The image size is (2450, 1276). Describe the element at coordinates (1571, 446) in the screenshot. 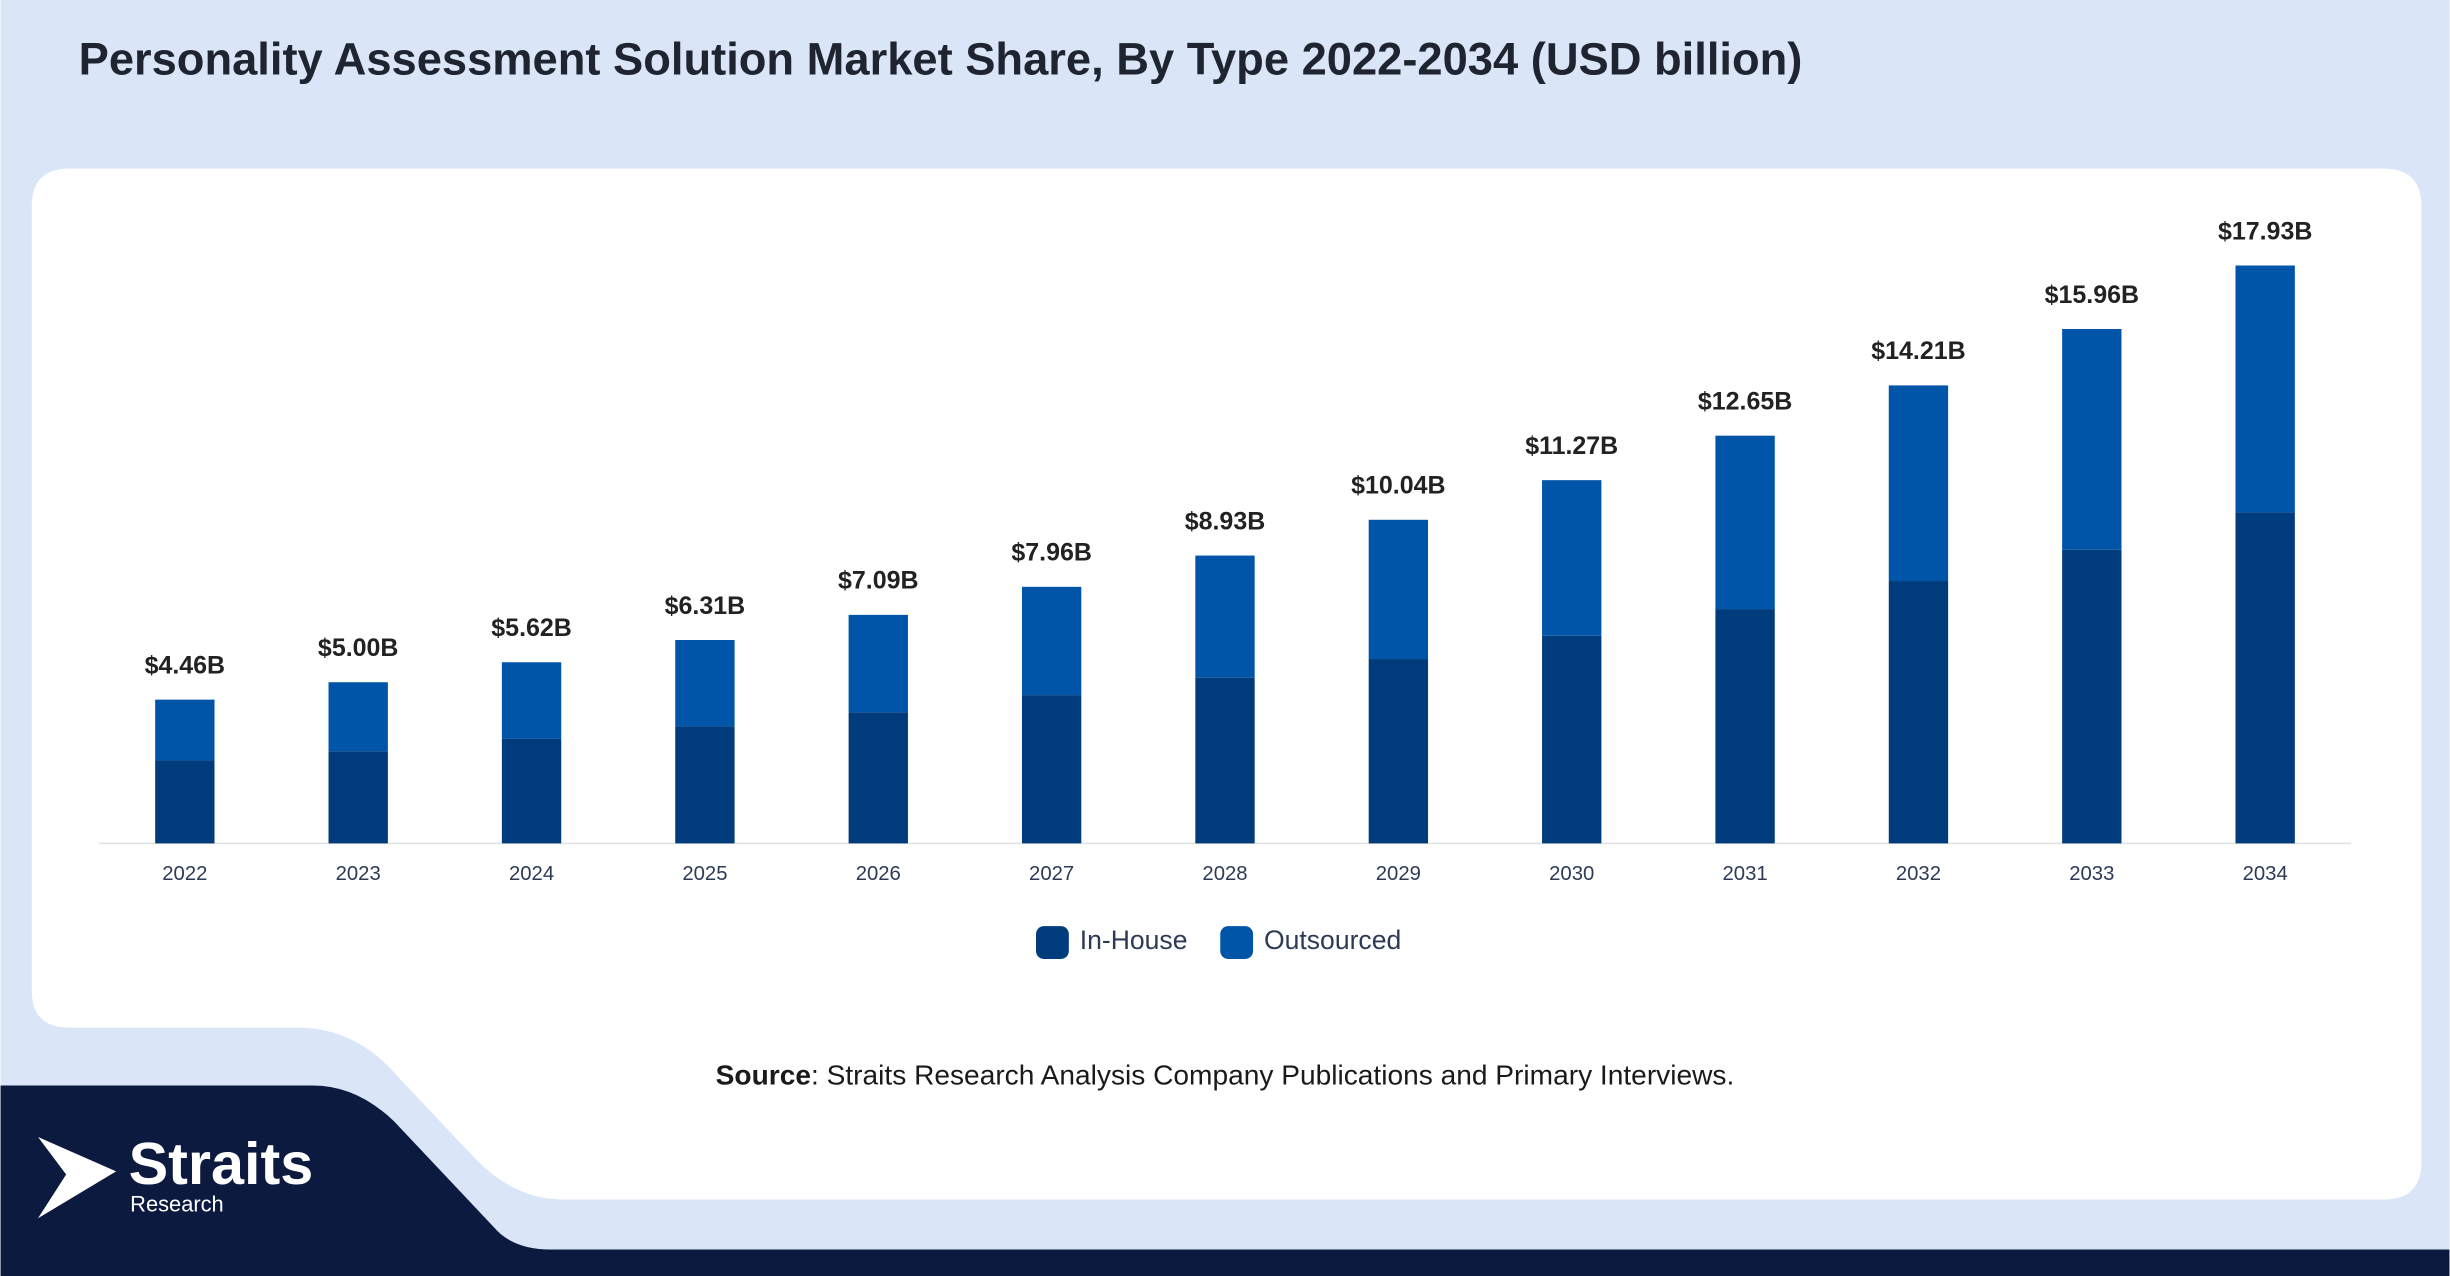

I see `total-label: $11.27B` at that location.